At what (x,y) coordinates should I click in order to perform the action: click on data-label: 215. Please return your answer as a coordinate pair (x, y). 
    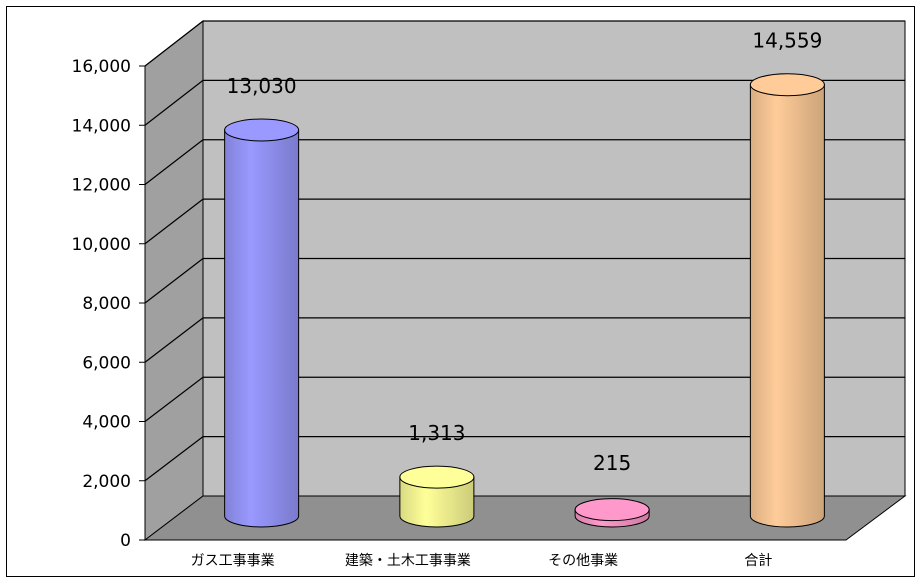
    Looking at the image, I should click on (612, 463).